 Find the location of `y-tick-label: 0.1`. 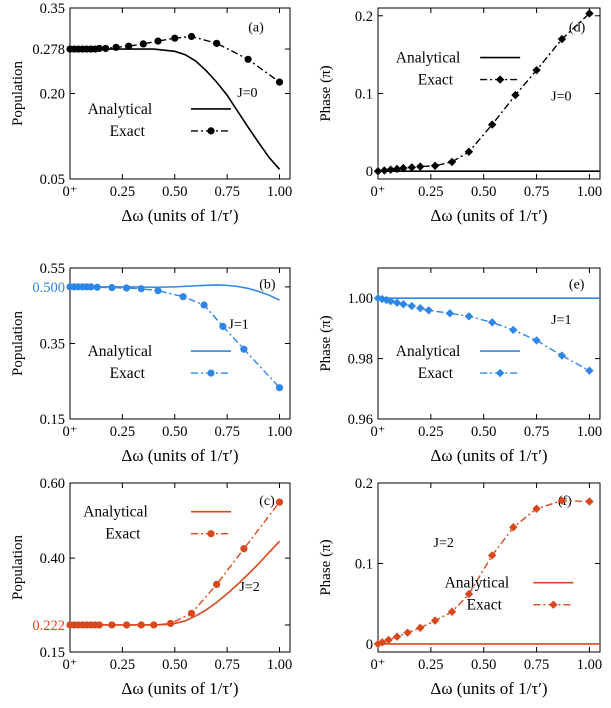

y-tick-label: 0.1 is located at coordinates (364, 95).